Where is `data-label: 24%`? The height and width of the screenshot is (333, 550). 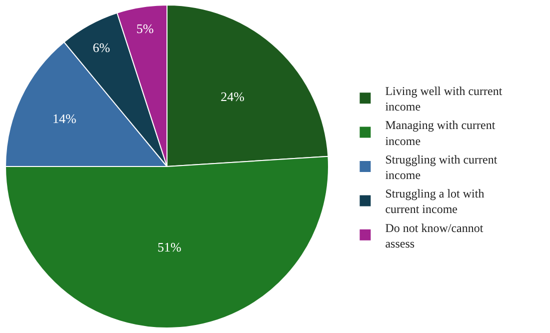 data-label: 24% is located at coordinates (232, 96).